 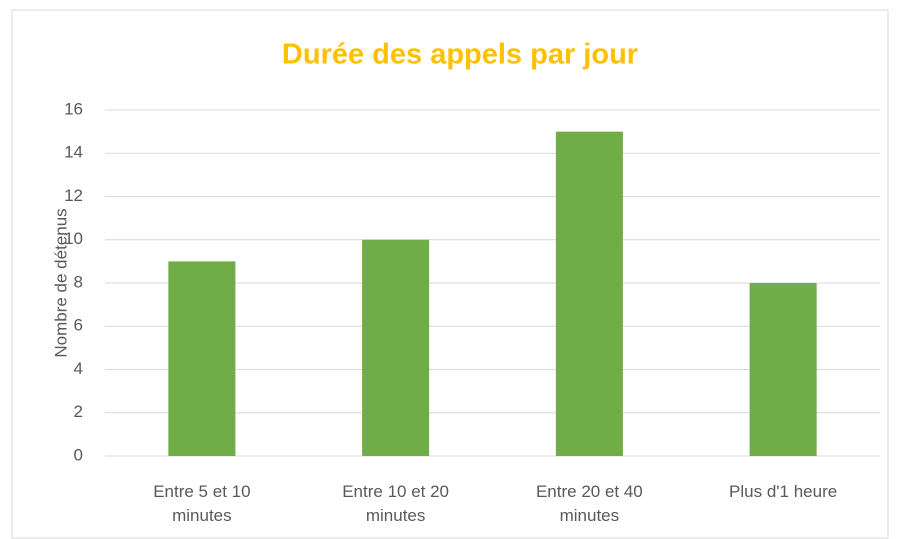 I want to click on x-tick-label: Entre 10 et 20 minutes, so click(x=395, y=503).